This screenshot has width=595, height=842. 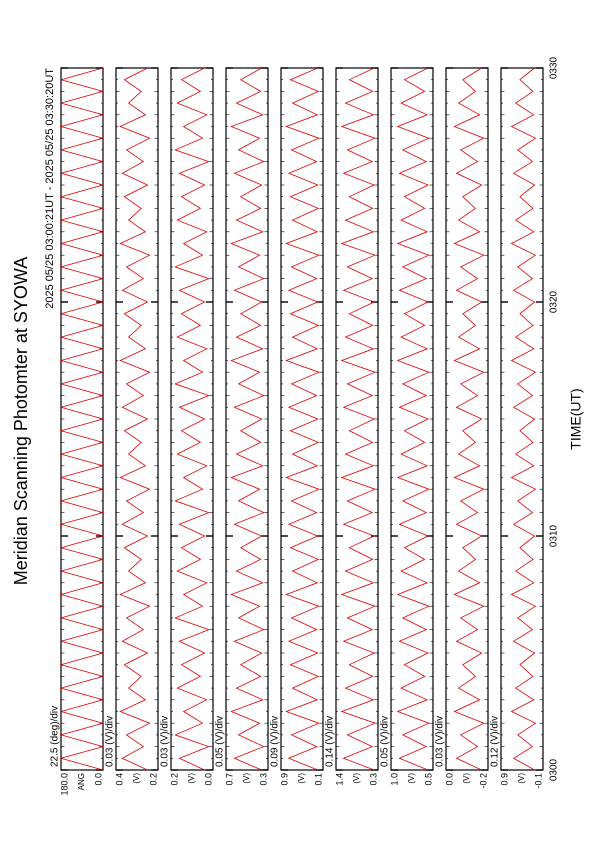 What do you see at coordinates (428, 779) in the screenshot?
I see `y-tick-label: 0.5` at bounding box center [428, 779].